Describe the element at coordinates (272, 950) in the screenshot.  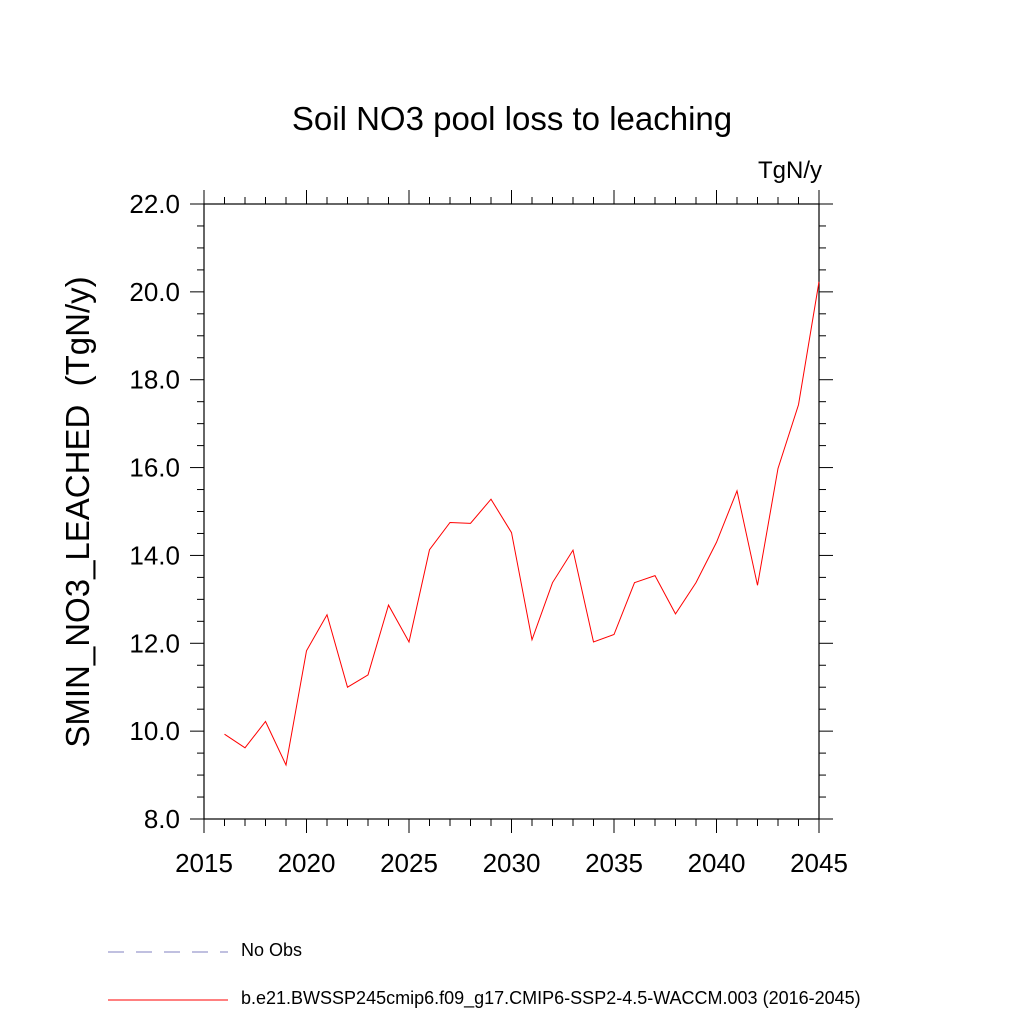
I see `legend-label-no-obs: No Obs` at that location.